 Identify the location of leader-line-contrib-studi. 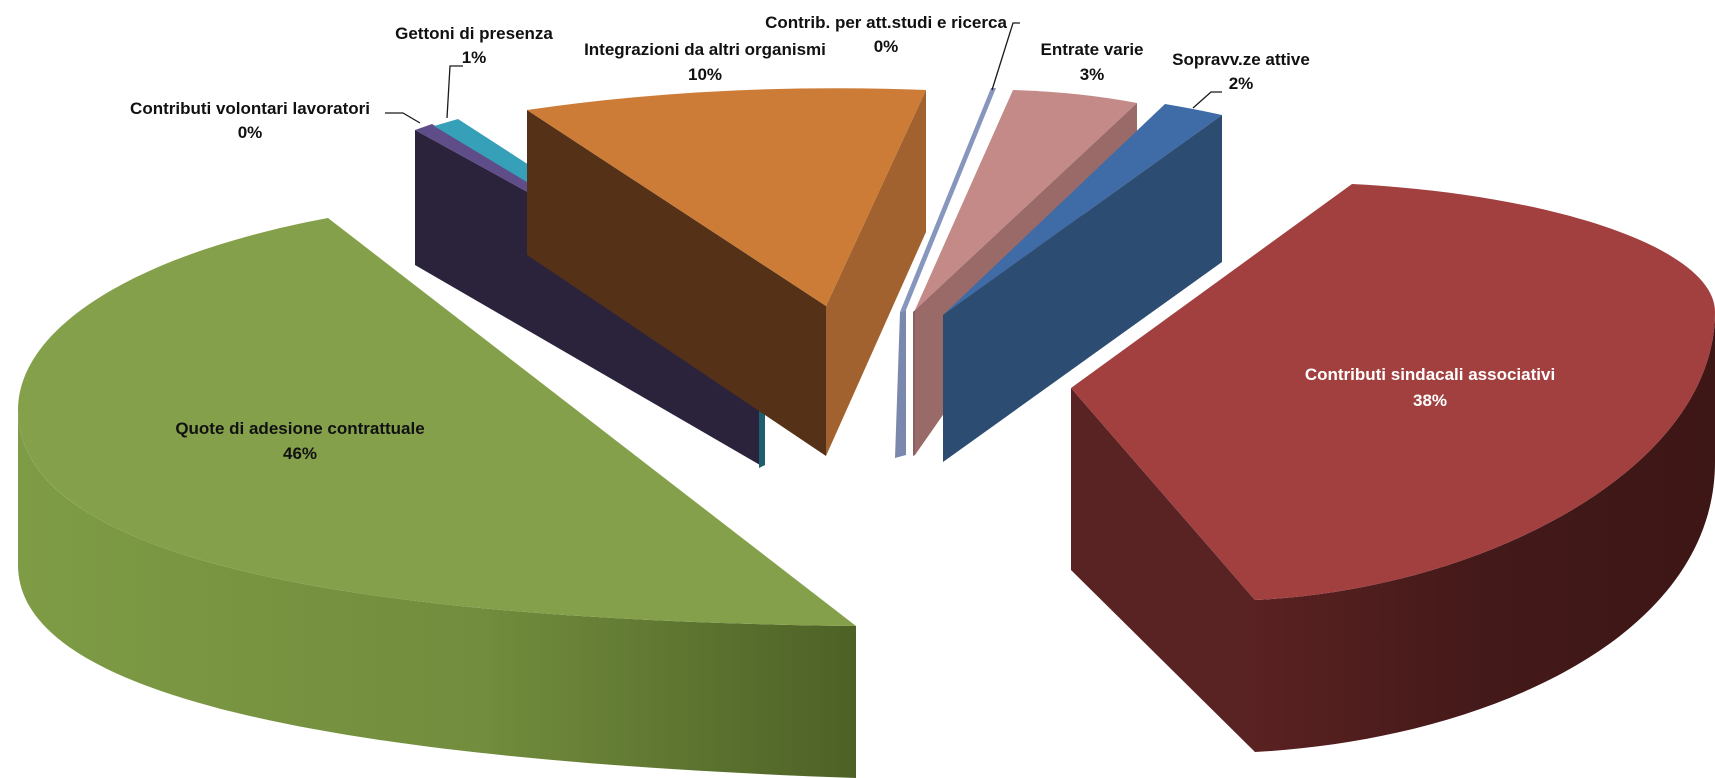
(1005, 56).